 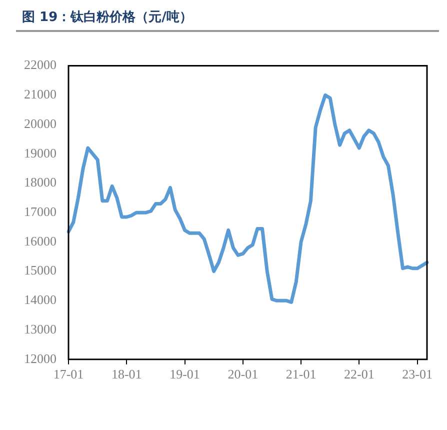 What do you see at coordinates (68, 374) in the screenshot?
I see `x-tick-label: 17-01` at bounding box center [68, 374].